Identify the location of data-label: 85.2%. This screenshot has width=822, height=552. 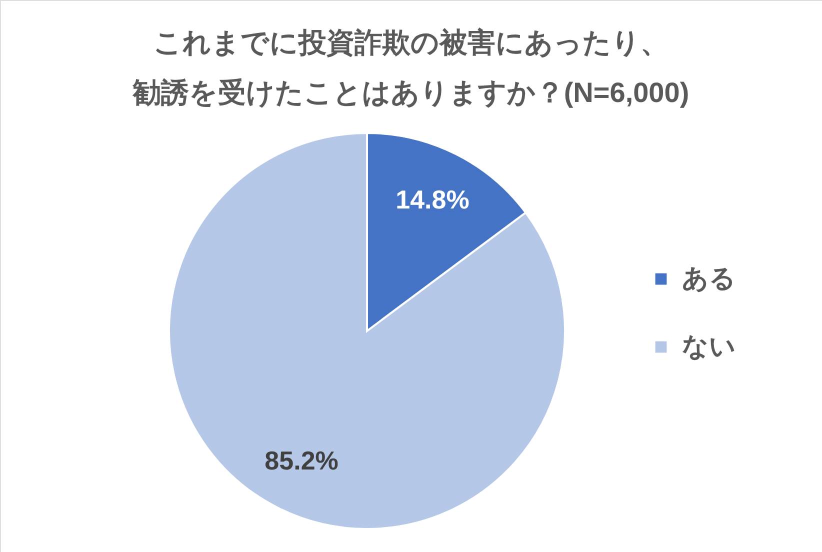
(301, 461).